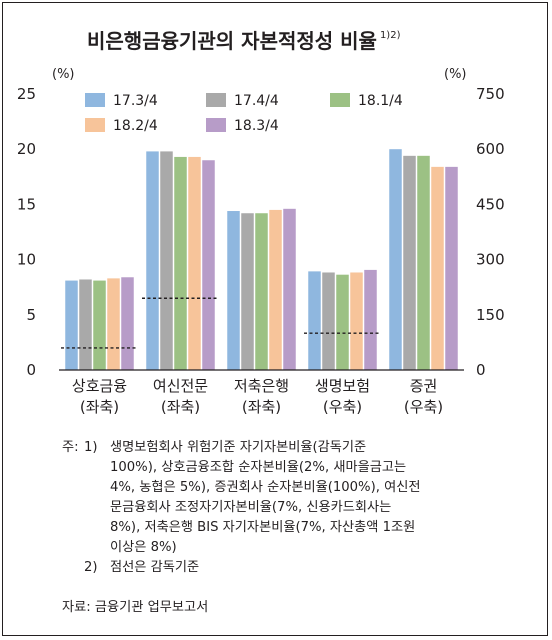 The height and width of the screenshot is (640, 552). I want to click on right-tick-label: 150, so click(490, 315).